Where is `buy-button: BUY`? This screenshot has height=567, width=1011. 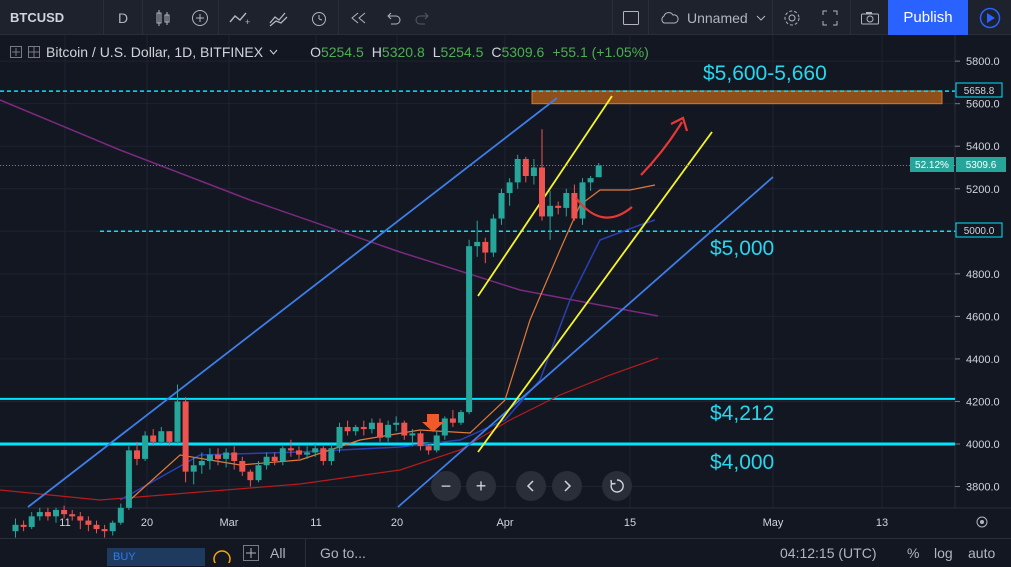
buy-button: BUY is located at coordinates (156, 557).